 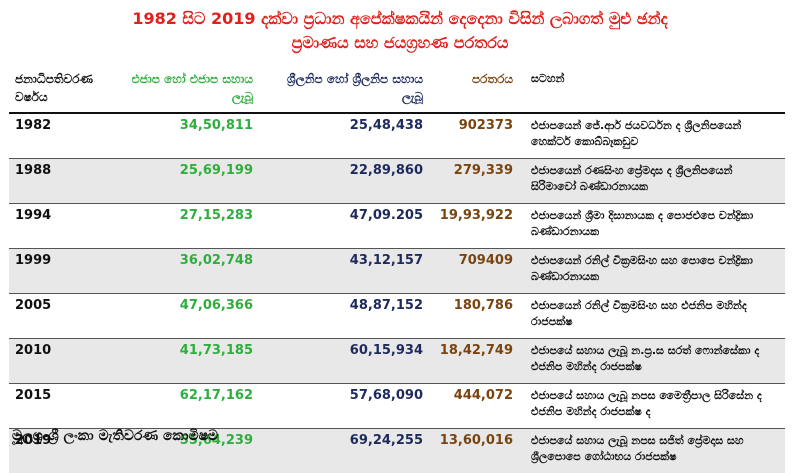 What do you see at coordinates (344, 316) in the screenshot?
I see `cell-slfp-votes: 48,87,152` at bounding box center [344, 316].